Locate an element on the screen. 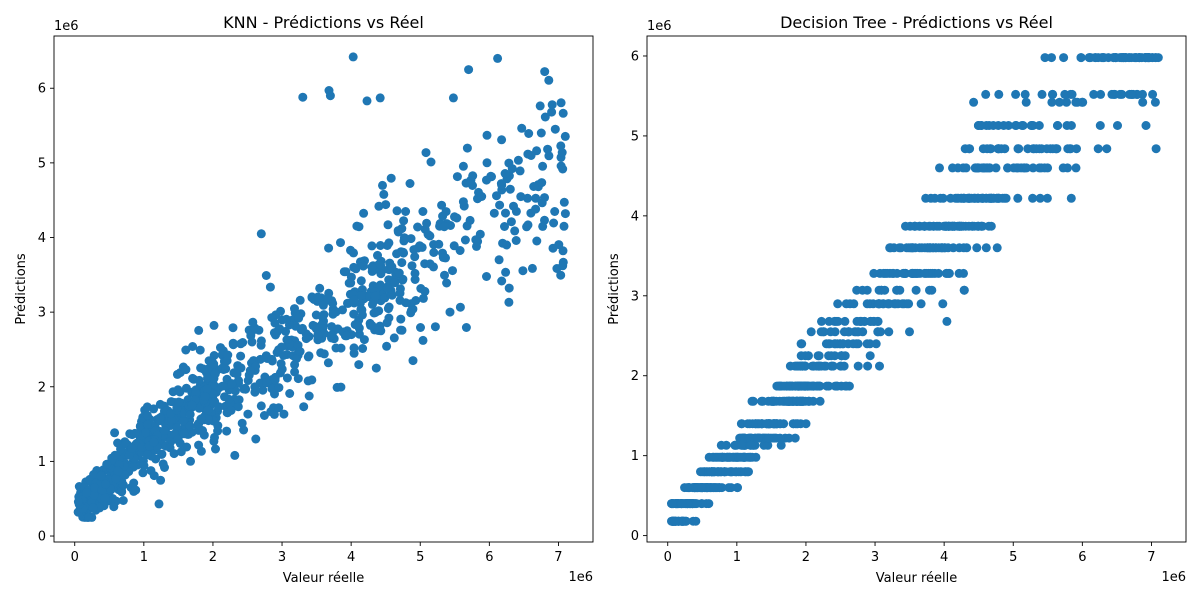 This screenshot has width=1200, height=600. y-tick-label: 2 is located at coordinates (635, 376).